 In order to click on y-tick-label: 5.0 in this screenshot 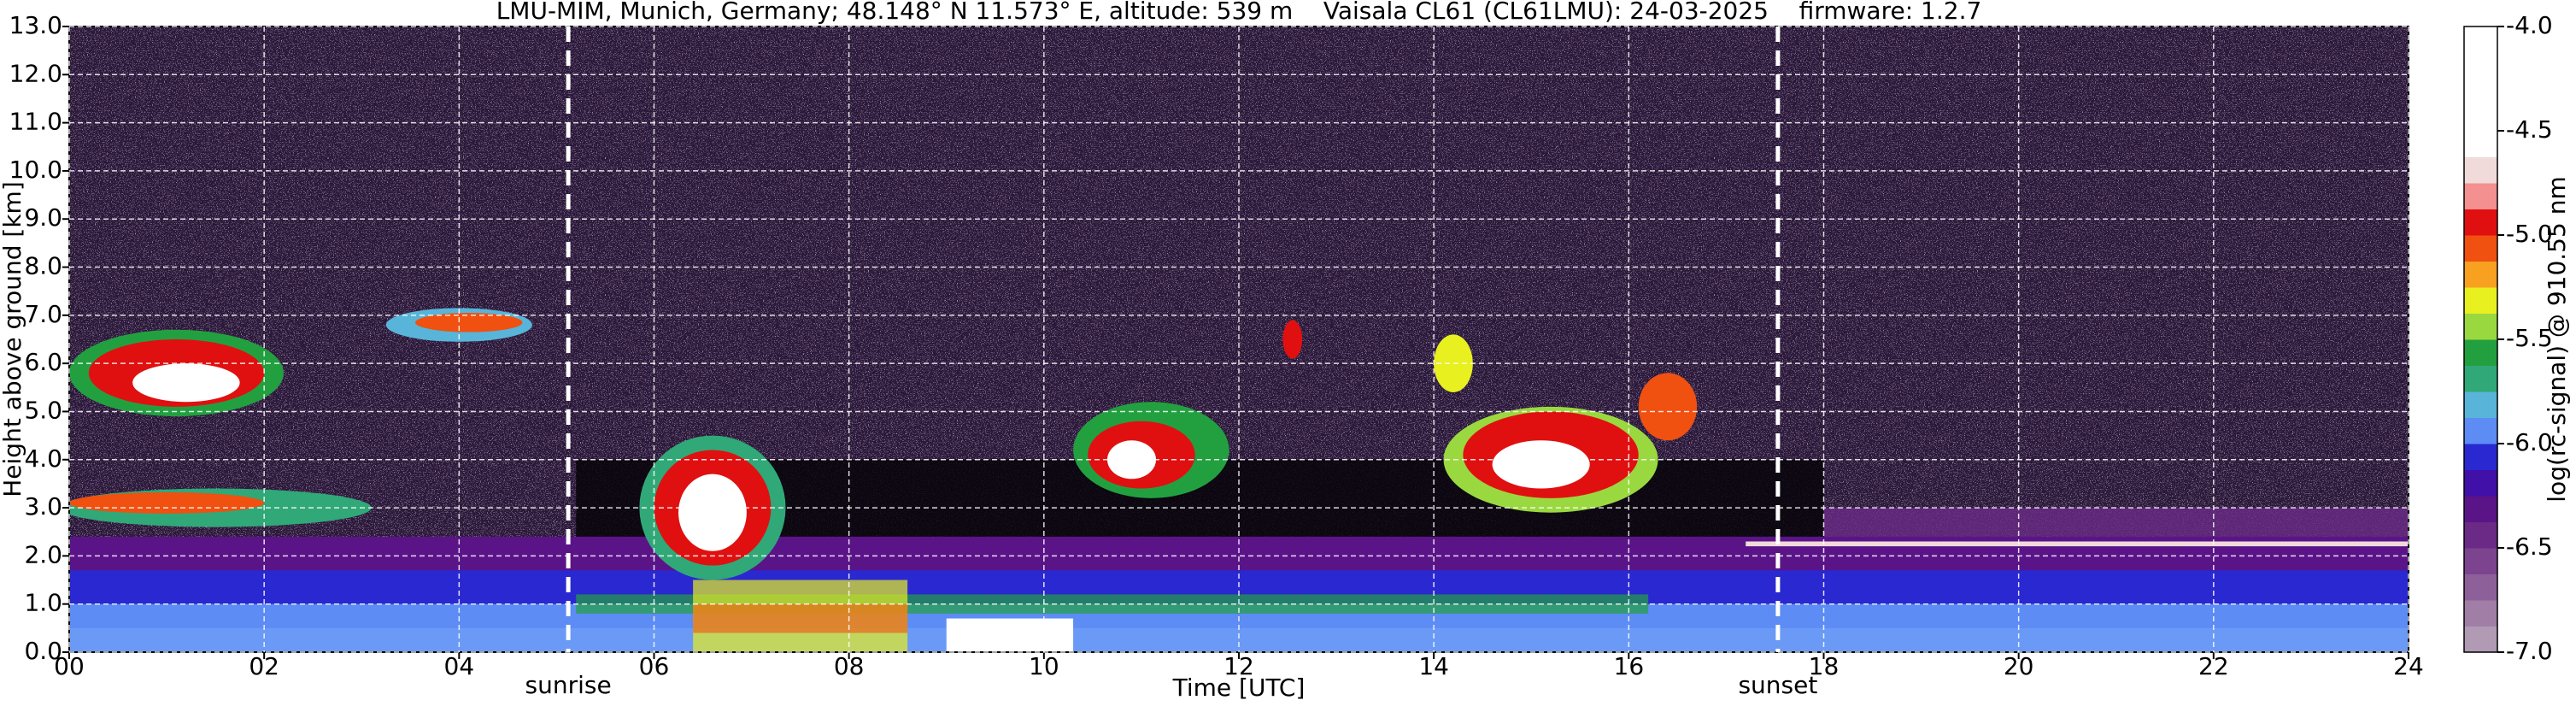, I will do `click(43, 410)`.